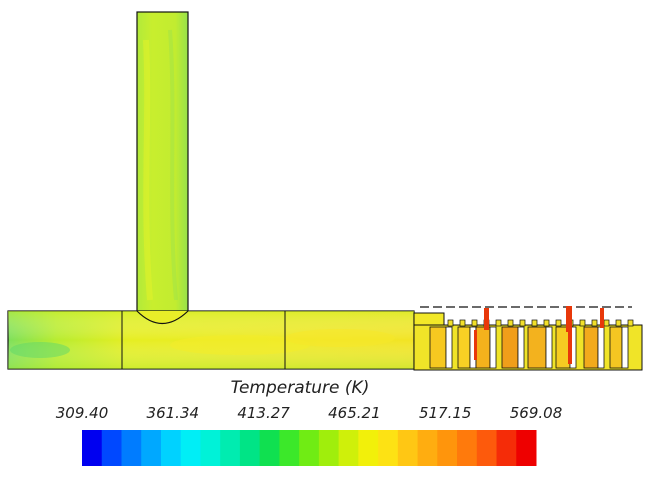 The width and height of the screenshot is (662, 490). I want to click on heated-channel-array, so click(528, 338).